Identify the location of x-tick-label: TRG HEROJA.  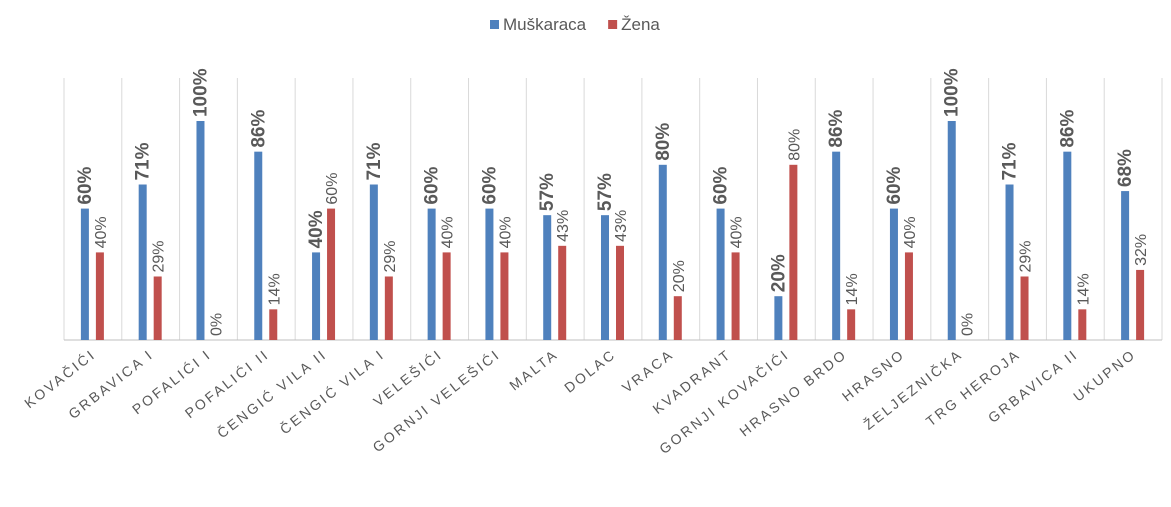
(973, 388).